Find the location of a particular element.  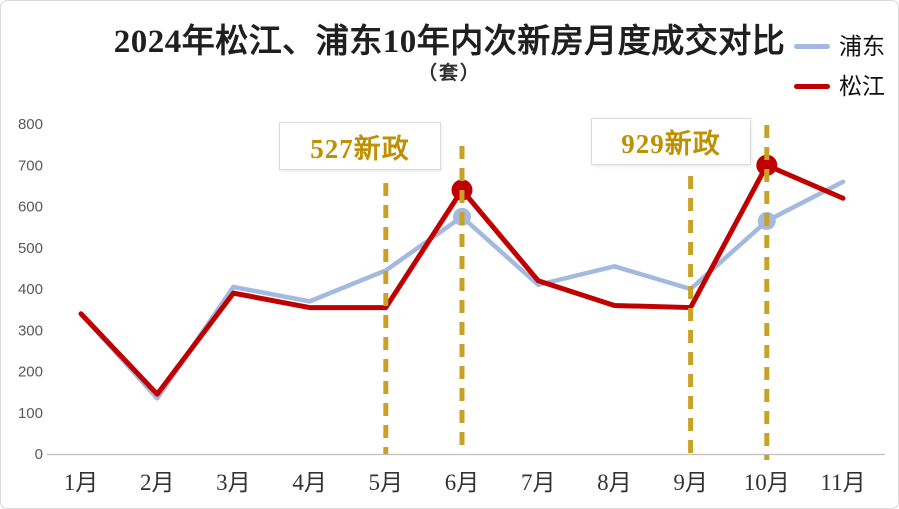

chart-unit-subtitle: （套） is located at coordinates (449, 73).